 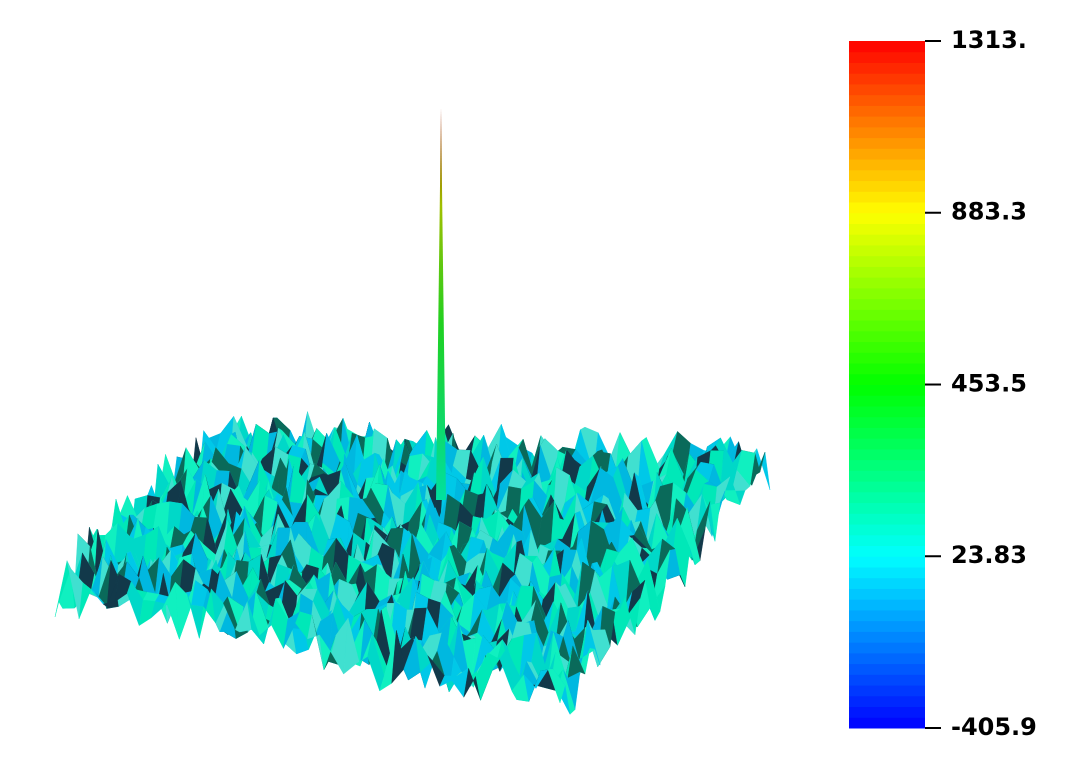 What do you see at coordinates (989, 384) in the screenshot?
I see `colorbar-tick-label: 453.5` at bounding box center [989, 384].